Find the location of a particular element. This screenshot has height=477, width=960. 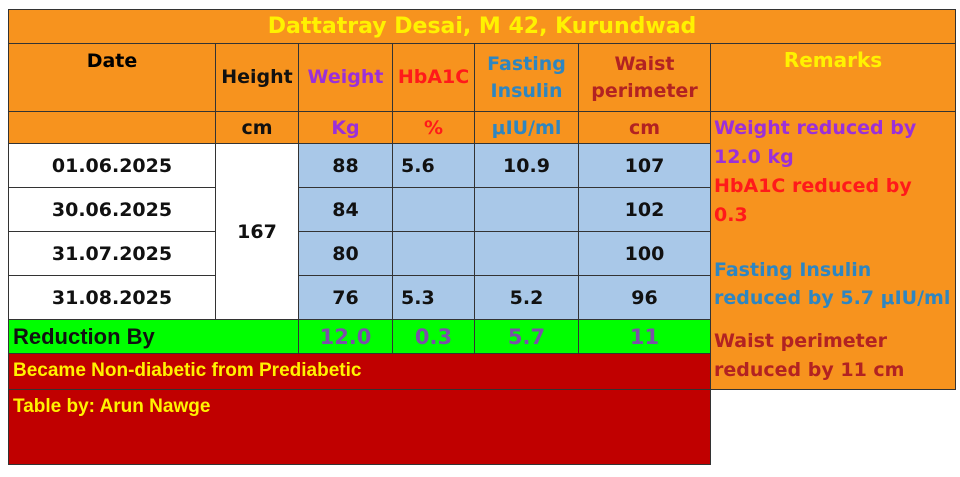

header-waist-perimeter: Waist perimeter is located at coordinates (644, 77).